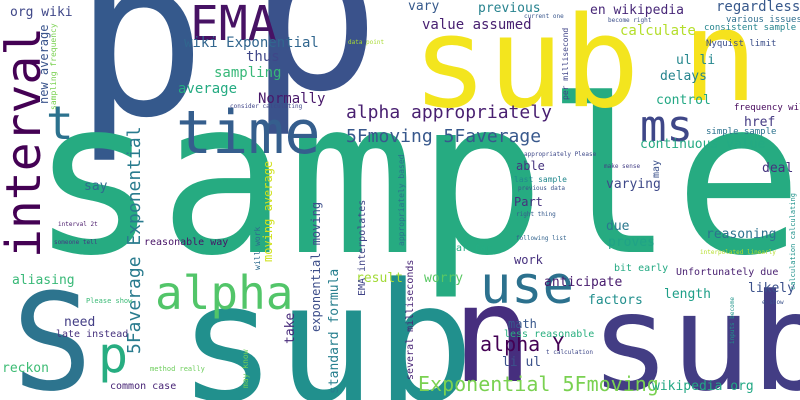  Describe the element at coordinates (326, 324) in the screenshot. I see `word-sub-teal: sub` at that location.